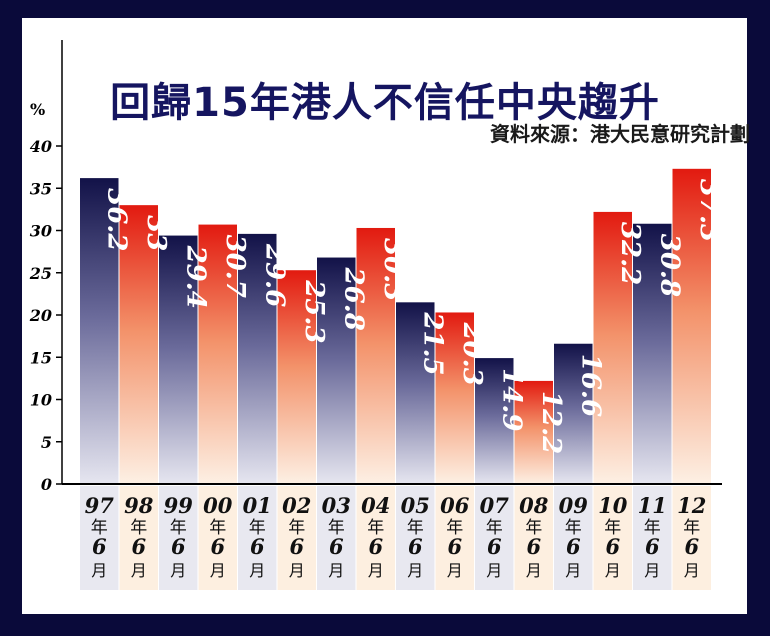 The height and width of the screenshot is (636, 770). Describe the element at coordinates (472, 353) in the screenshot. I see `data-label: 20.3` at that location.